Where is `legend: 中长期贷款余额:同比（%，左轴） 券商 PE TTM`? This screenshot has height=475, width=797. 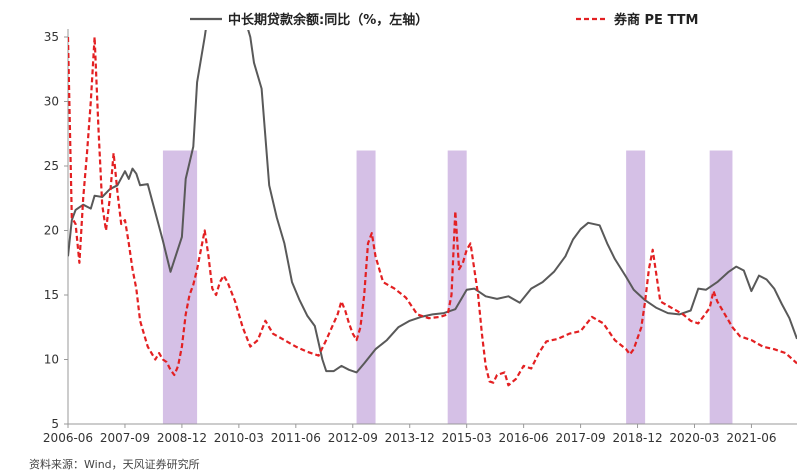
legend: 中长期贷款余额:同比（%，左轴） 券商 PE TTM is located at coordinates (444, 20).